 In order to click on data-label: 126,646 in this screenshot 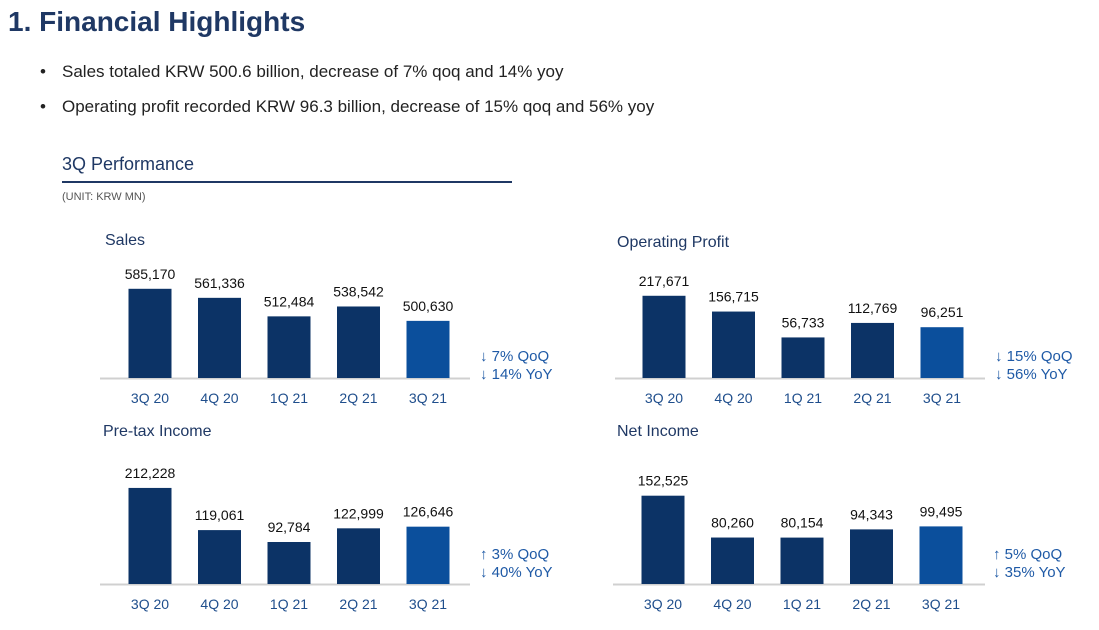, I will do `click(428, 512)`.